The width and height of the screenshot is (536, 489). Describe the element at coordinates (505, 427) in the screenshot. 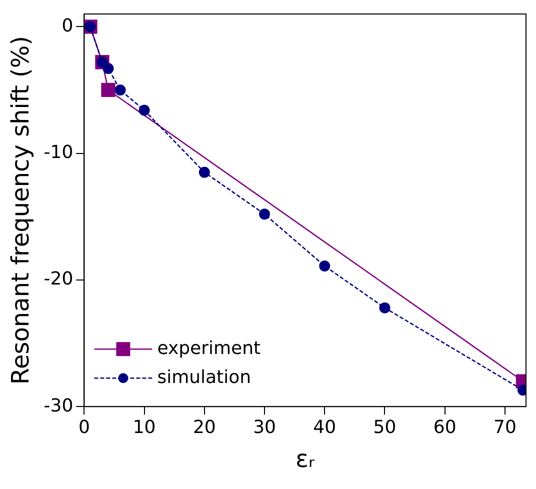

I see `x-tick-label: 70` at that location.